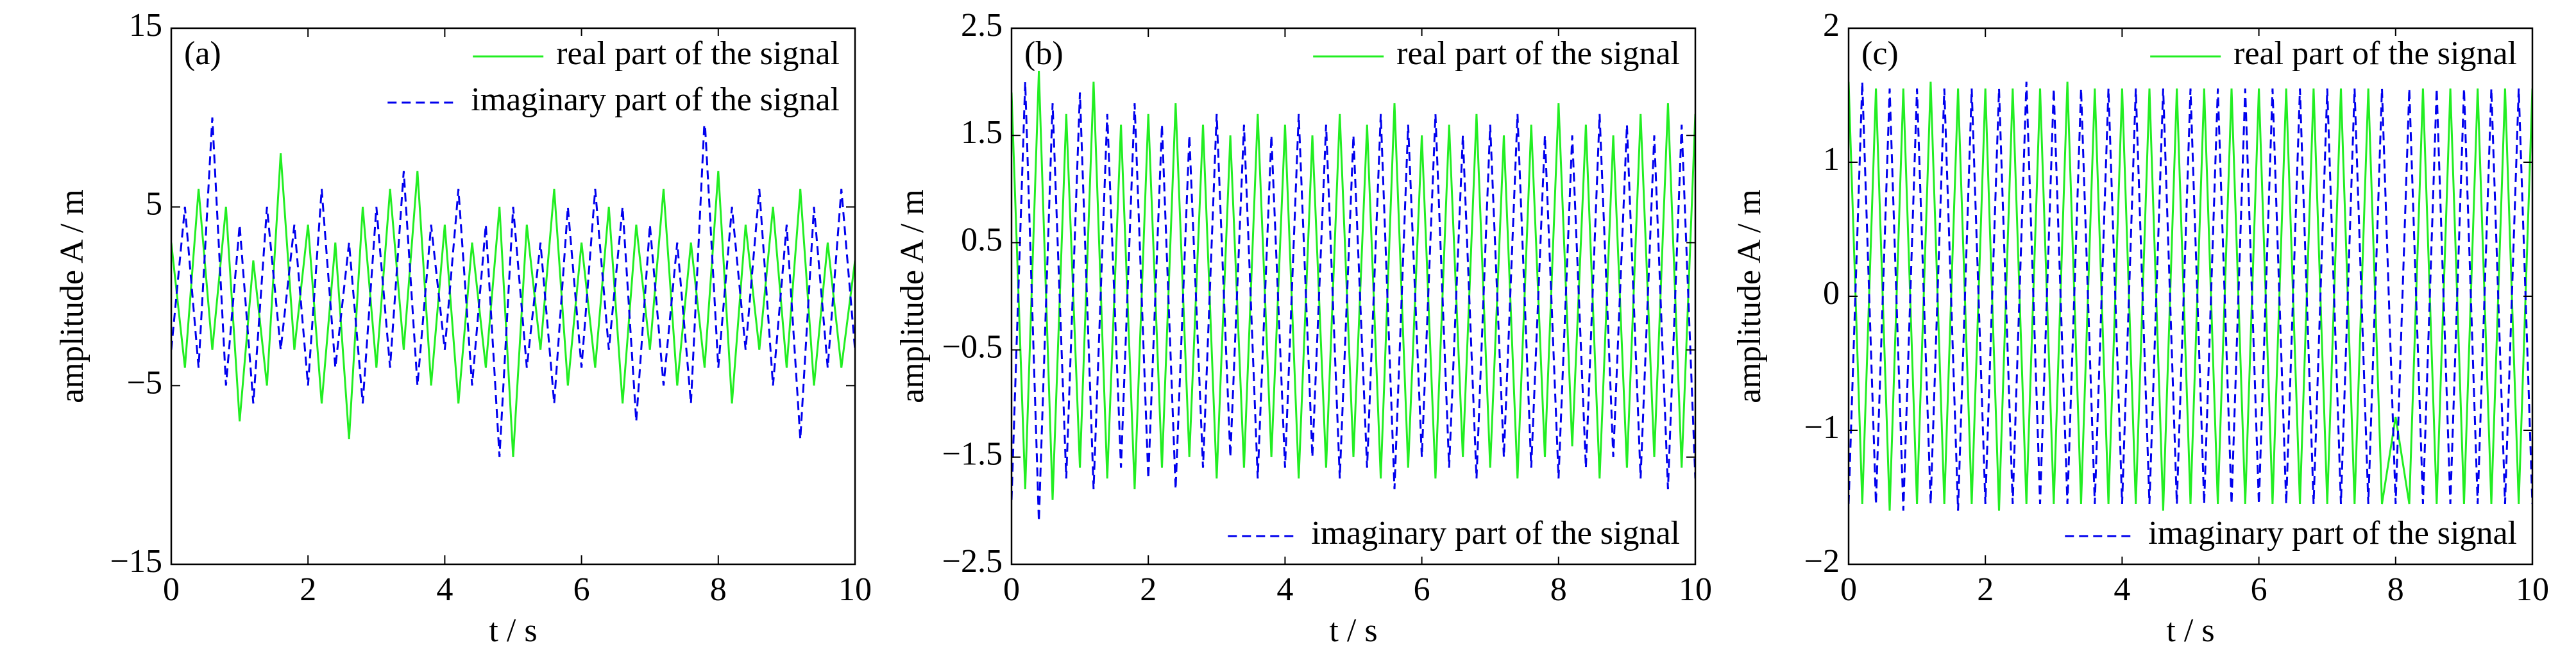 This screenshot has width=2576, height=656. What do you see at coordinates (972, 561) in the screenshot?
I see `y-tick-label: −2.5` at bounding box center [972, 561].